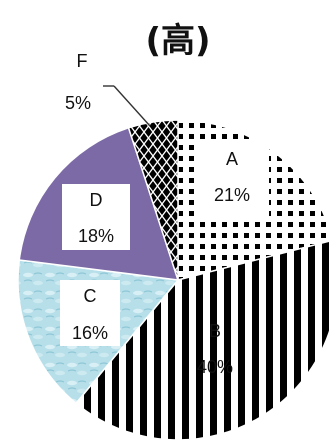  What do you see at coordinates (233, 180) in the screenshot?
I see `label-background-a` at bounding box center [233, 180].